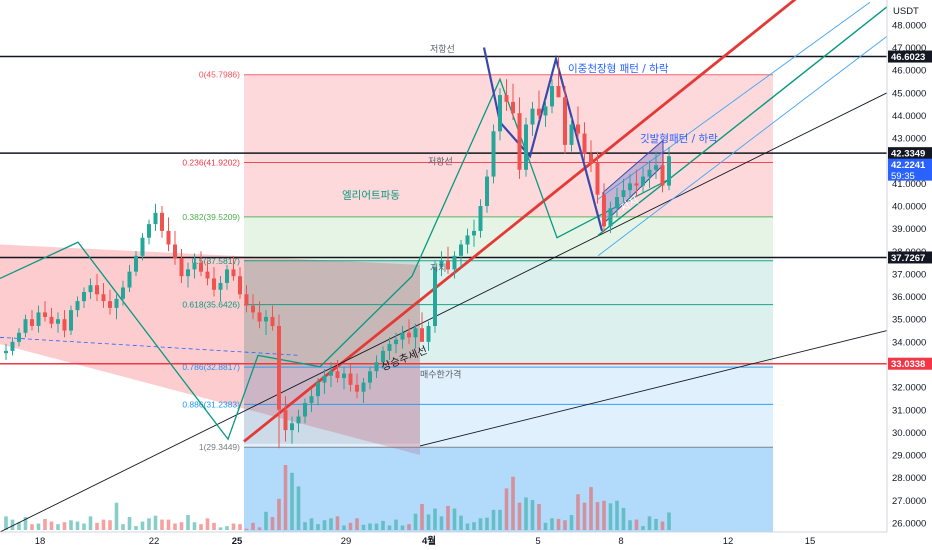 This screenshot has height=550, width=932. Describe the element at coordinates (618, 68) in the screenshot. I see `chart-annotation: 이중천장형 패턴 / 하락` at that location.